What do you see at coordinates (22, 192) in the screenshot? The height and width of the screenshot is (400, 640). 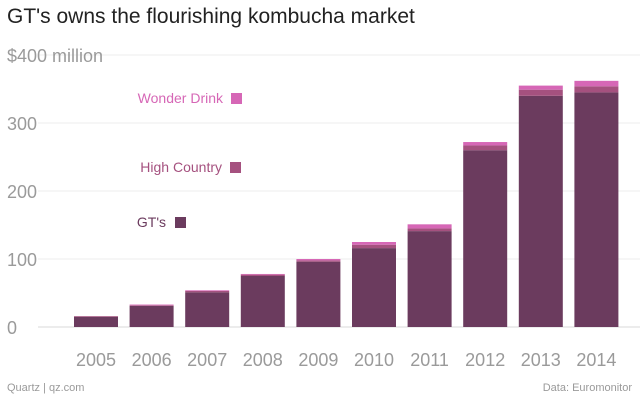 I see `y-tick-label: 200` at bounding box center [22, 192].